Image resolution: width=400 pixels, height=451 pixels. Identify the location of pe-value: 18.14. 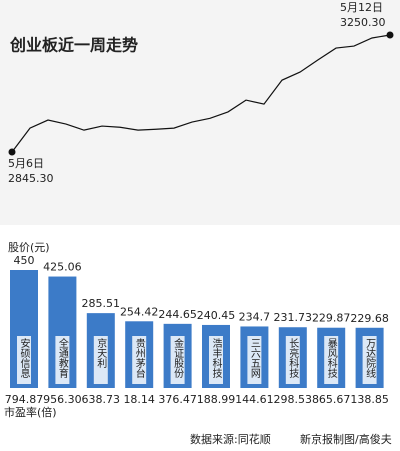
(139, 399).